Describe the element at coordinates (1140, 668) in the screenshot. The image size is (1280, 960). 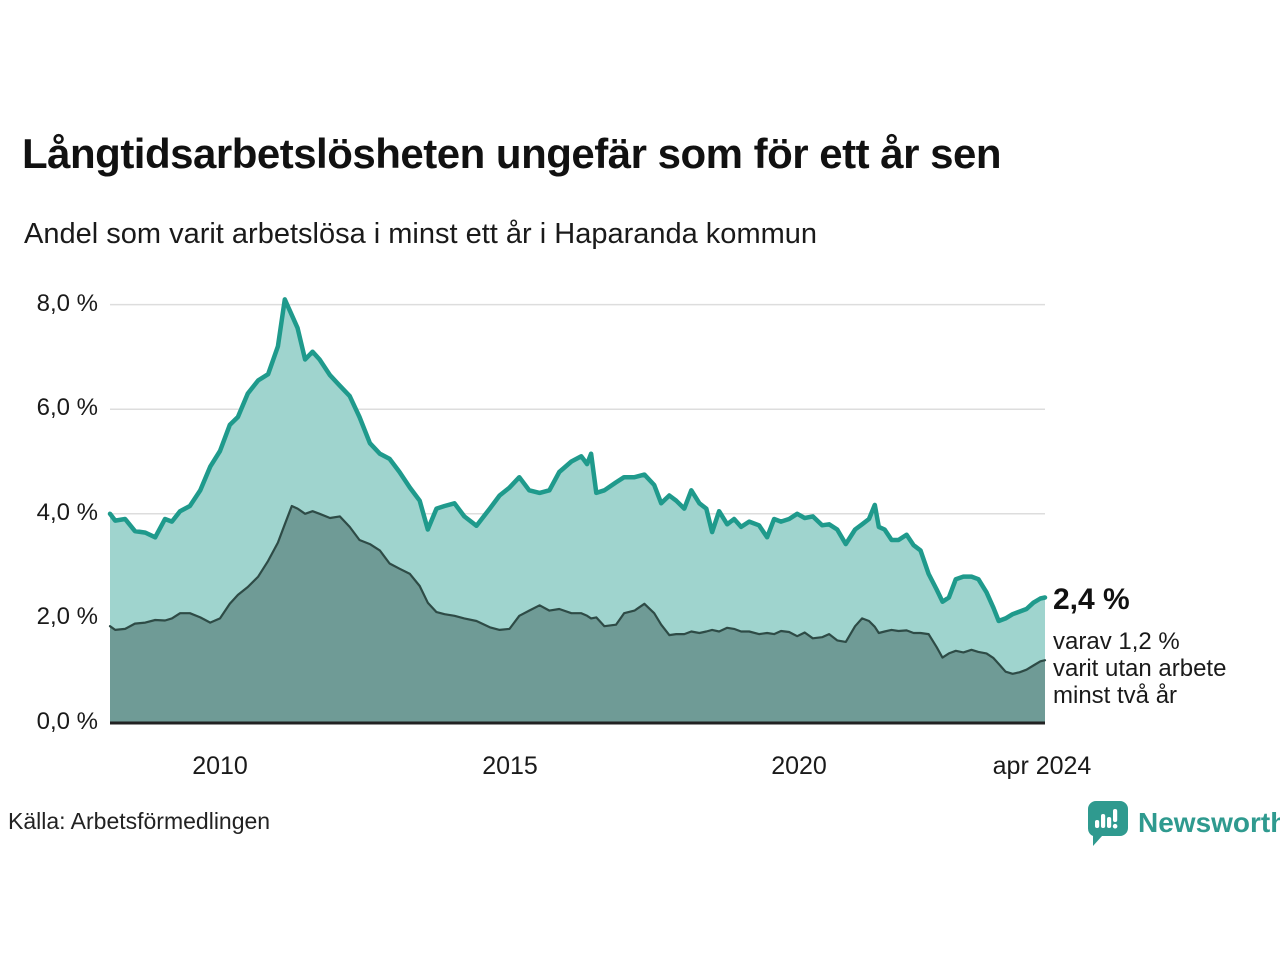
I see `annotation-detail-line-2: varit utan arbete` at that location.